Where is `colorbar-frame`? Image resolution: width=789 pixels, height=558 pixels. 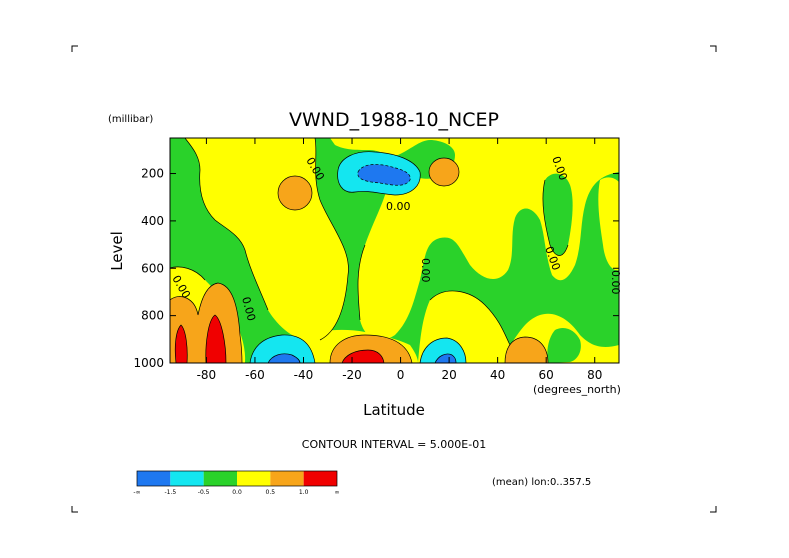 colorbar-frame is located at coordinates (237, 478).